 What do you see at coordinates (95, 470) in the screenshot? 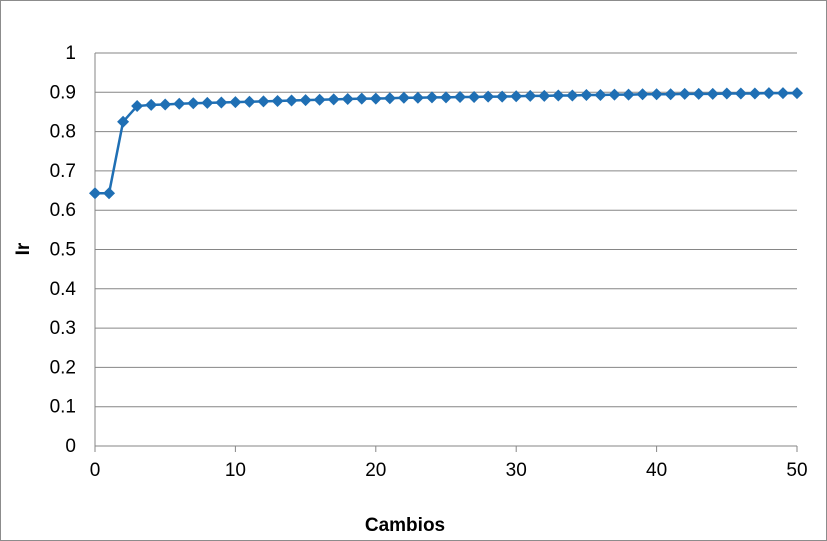
I see `x-tick-label: 0` at bounding box center [95, 470].